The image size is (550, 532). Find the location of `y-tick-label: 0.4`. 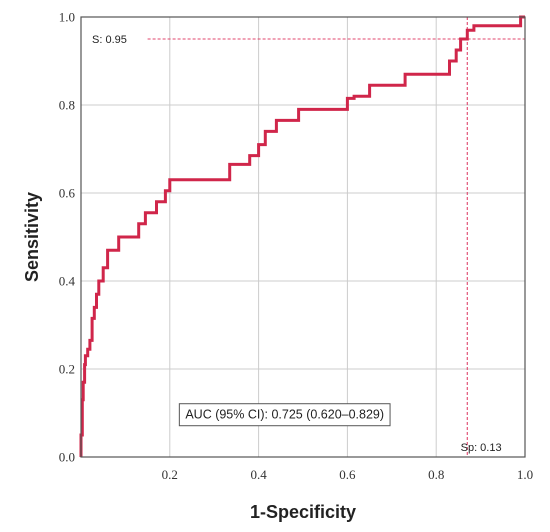

y-tick-label: 0.4 is located at coordinates (67, 281).